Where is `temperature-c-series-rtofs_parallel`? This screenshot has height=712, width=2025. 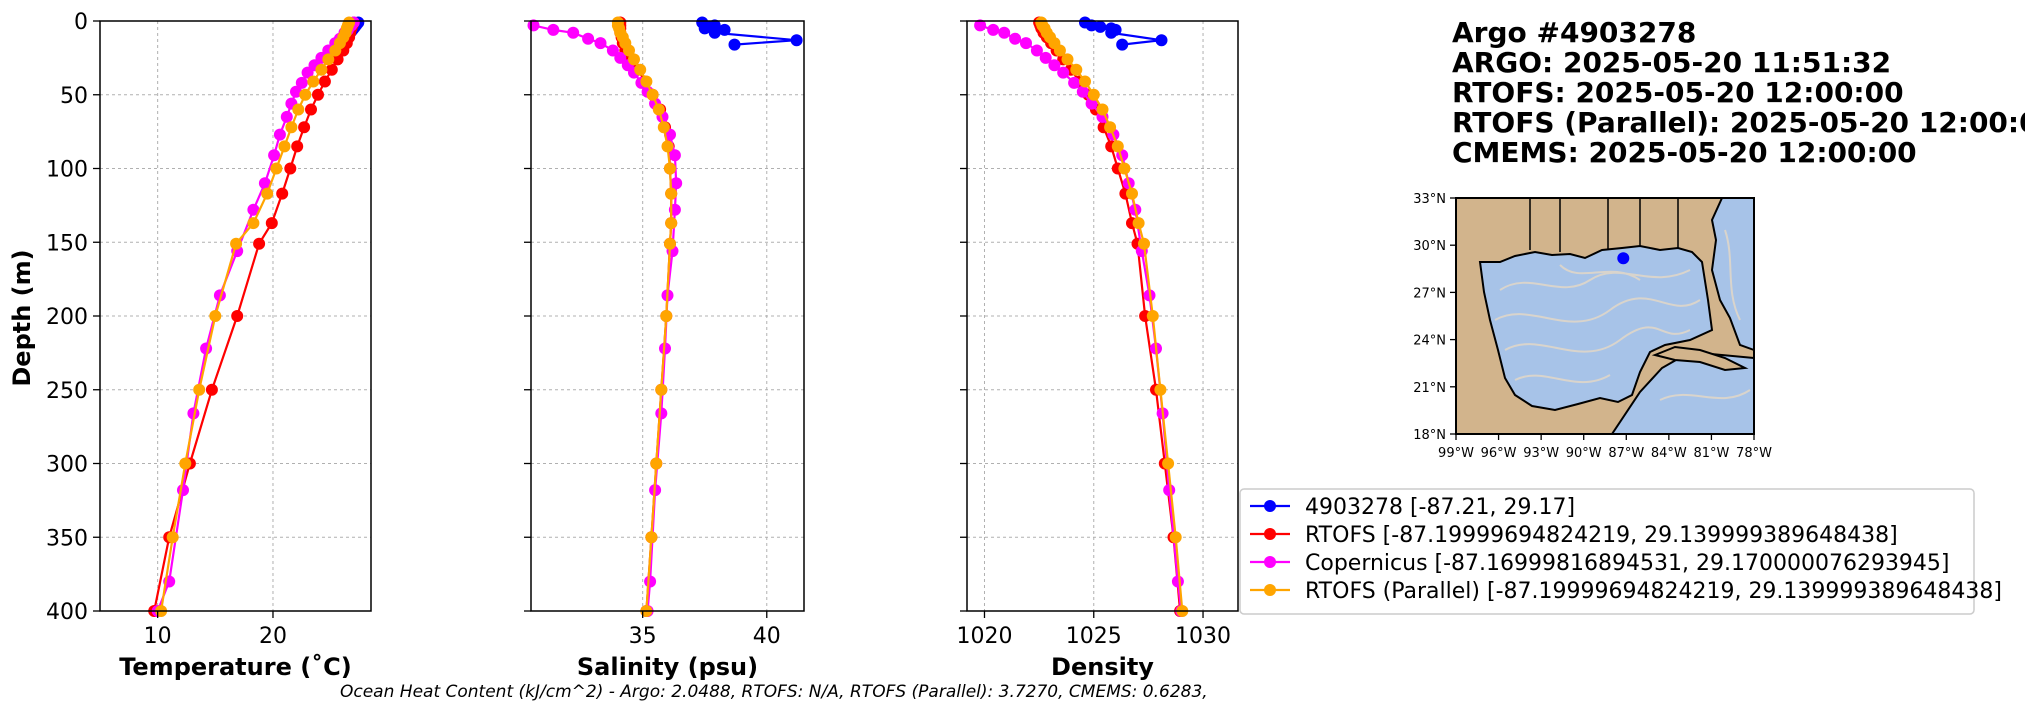 temperature-c-series-rtofs_parallel is located at coordinates (255, 316).